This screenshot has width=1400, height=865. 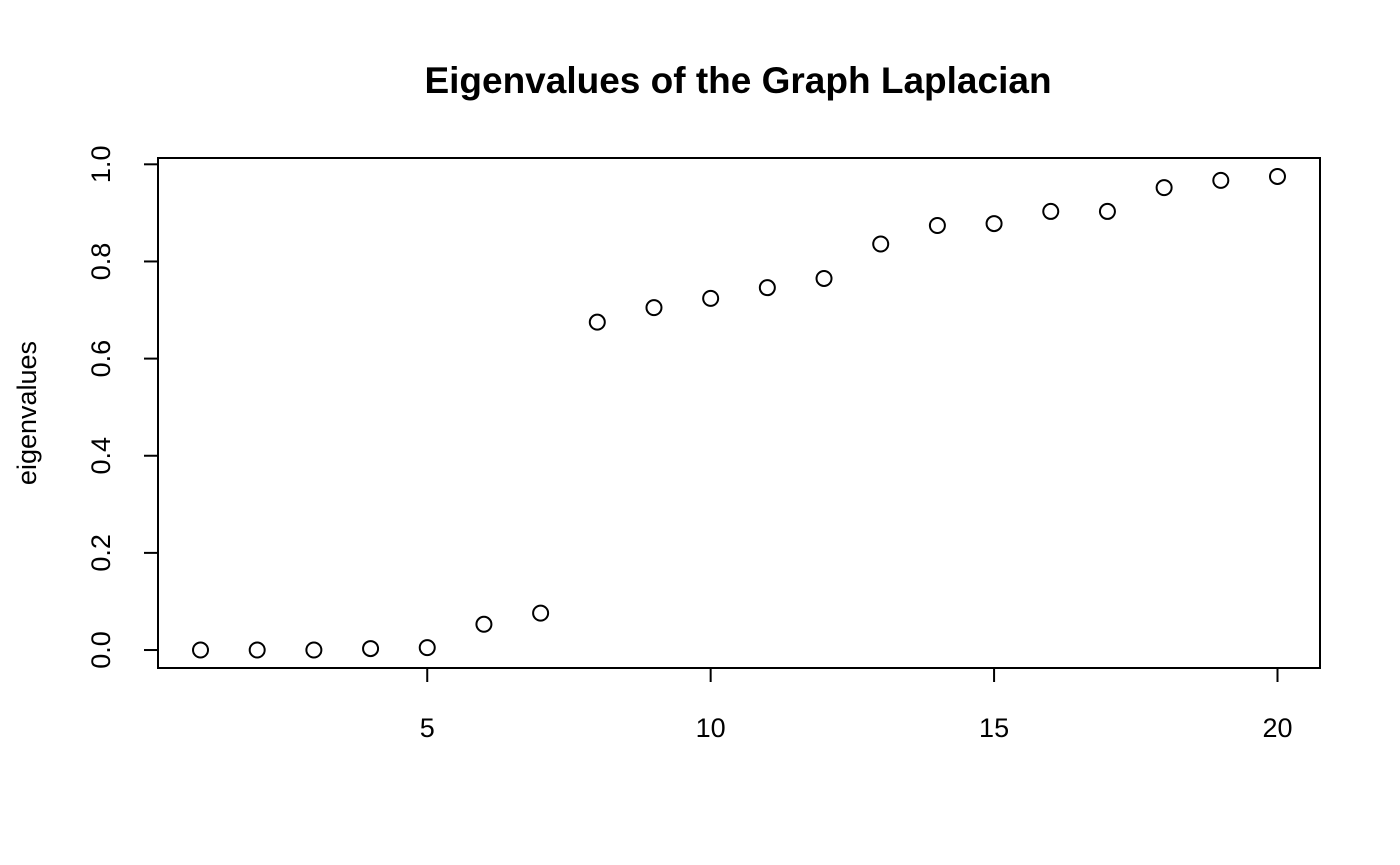 What do you see at coordinates (101, 456) in the screenshot?
I see `y-tick-label: 0.4` at bounding box center [101, 456].